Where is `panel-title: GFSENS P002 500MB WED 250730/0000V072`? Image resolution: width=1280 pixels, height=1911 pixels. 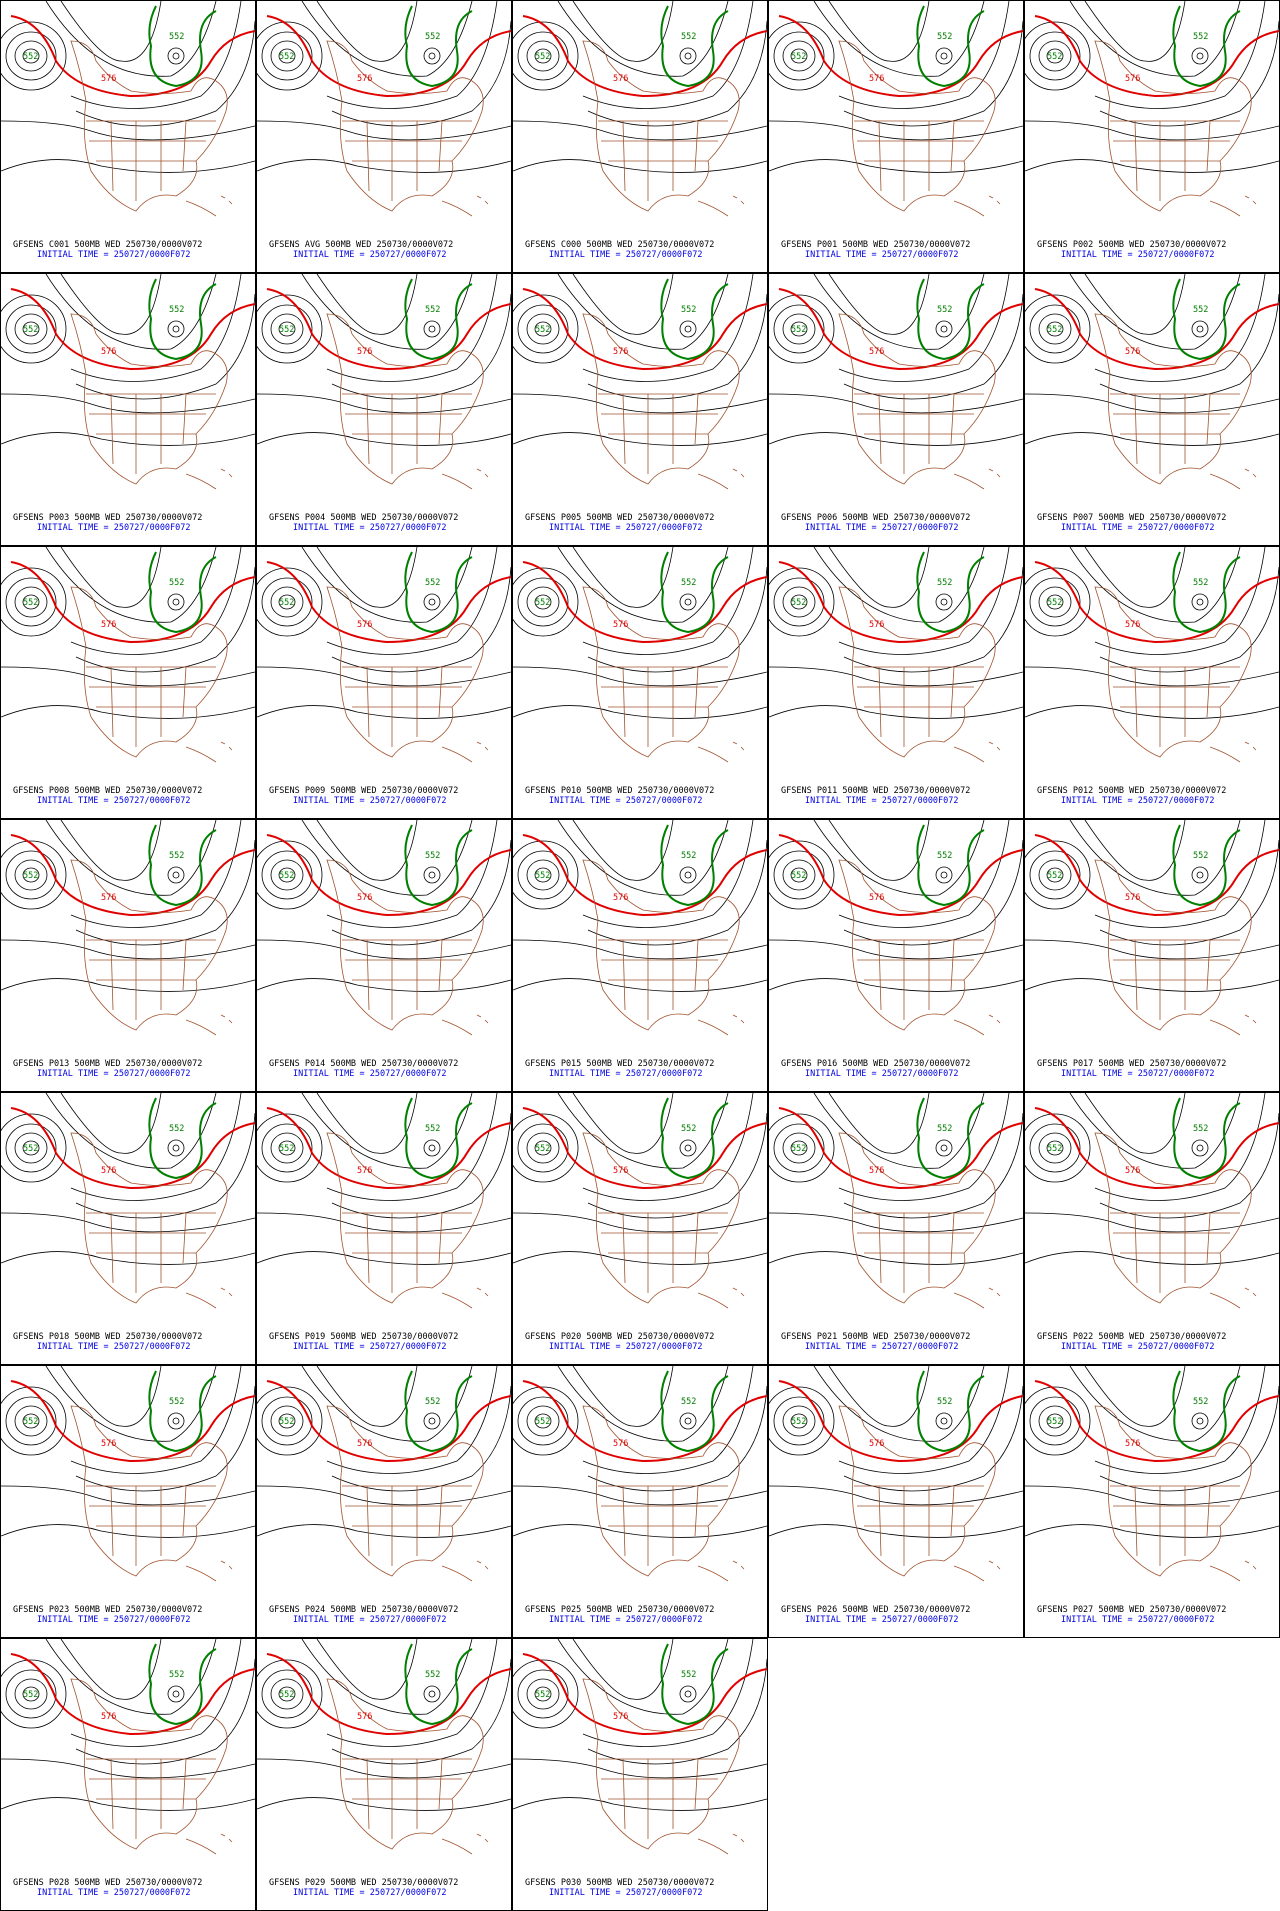
panel-title: GFSENS P002 500MB WED 250730/0000V072 is located at coordinates (1131, 245).